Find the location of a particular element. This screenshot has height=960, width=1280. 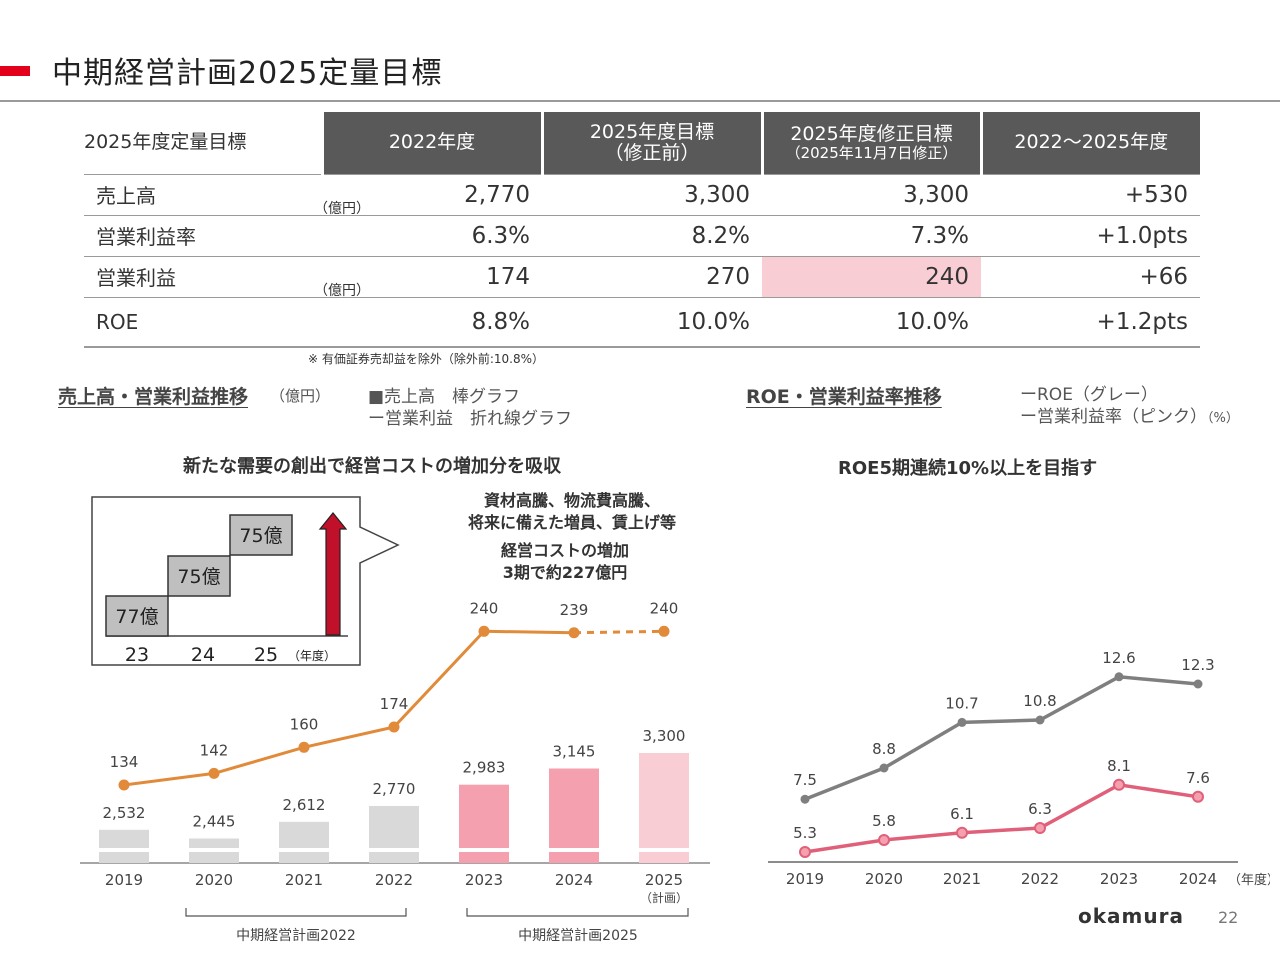

table-cell: 8.2% is located at coordinates (652, 236).